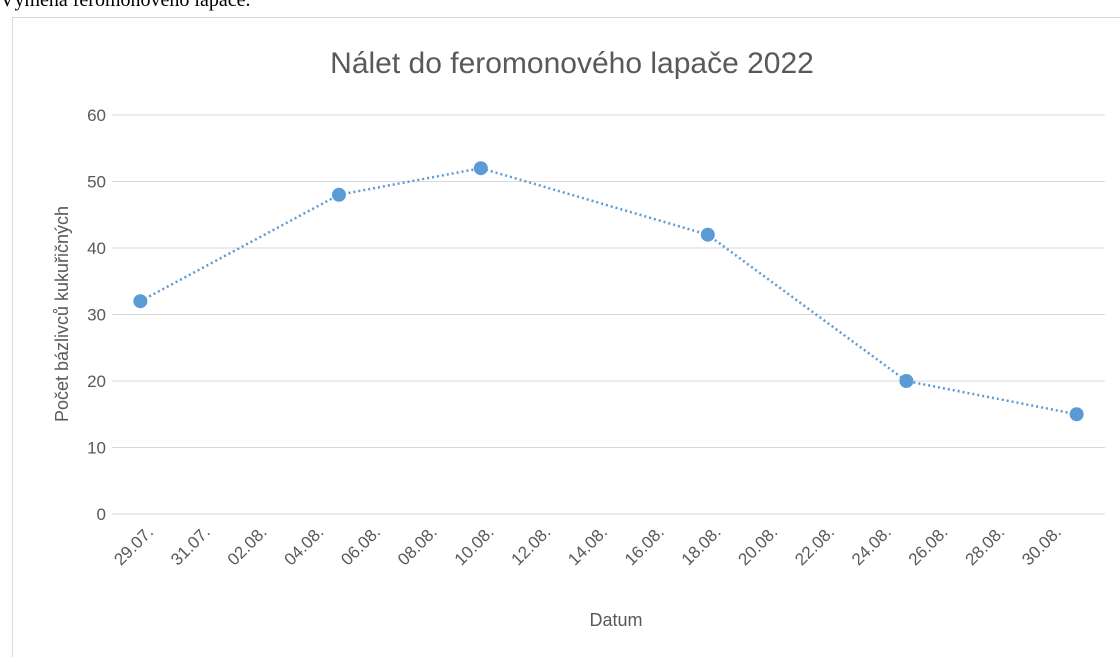 Image resolution: width=1120 pixels, height=657 pixels. What do you see at coordinates (928, 545) in the screenshot?
I see `x-tick-label: 26.08.` at bounding box center [928, 545].